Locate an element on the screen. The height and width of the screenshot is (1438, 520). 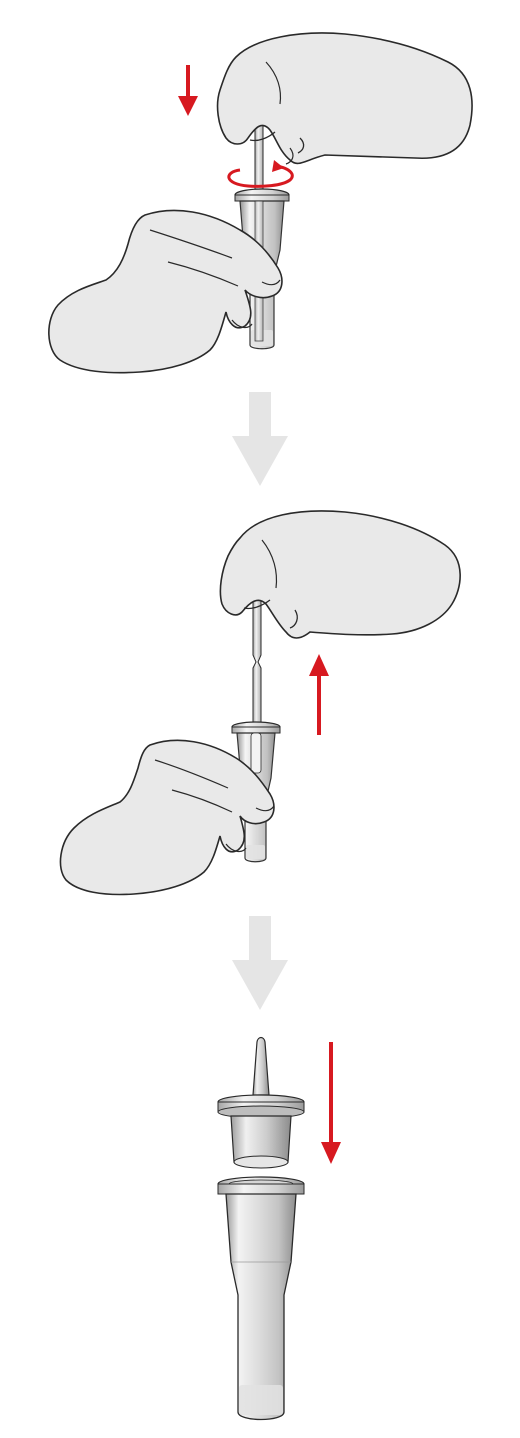
rotate-arrow-icon is located at coordinates (260, 174).